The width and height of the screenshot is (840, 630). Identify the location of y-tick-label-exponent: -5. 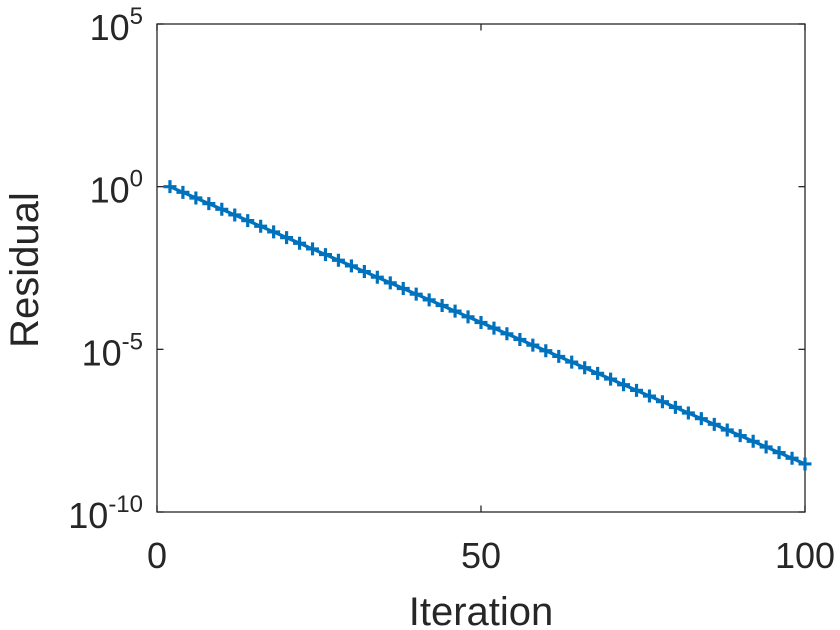
(132, 341).